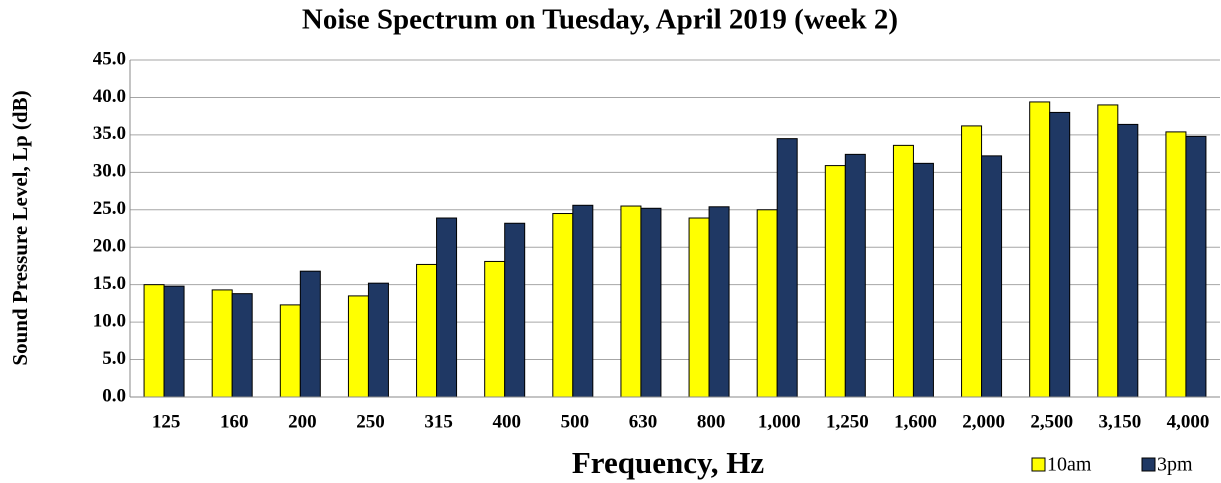 This screenshot has height=483, width=1221. I want to click on x-tick-label: 250, so click(370, 421).